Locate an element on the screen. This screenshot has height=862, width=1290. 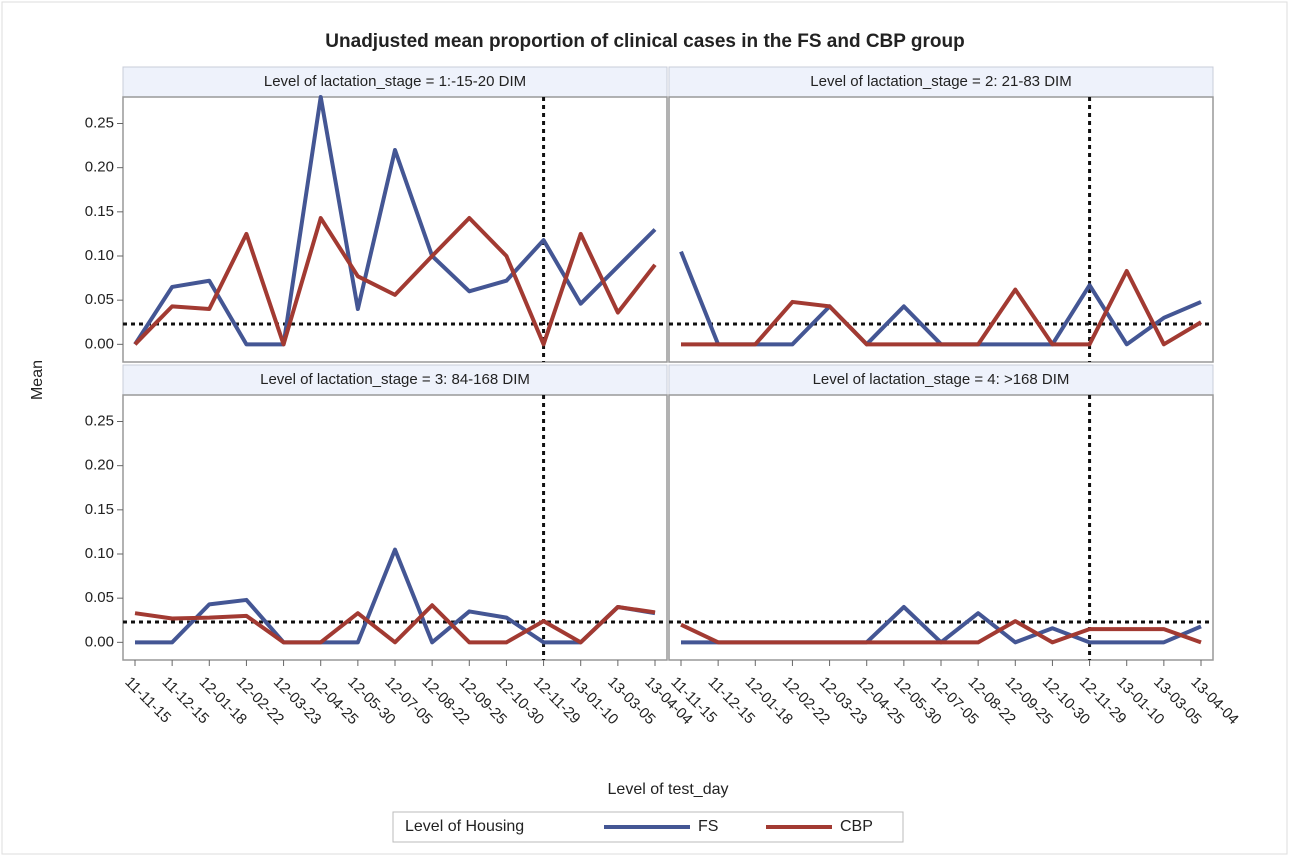
panel-title: Level of lactation_stage = 3: 84-168 DIM is located at coordinates (395, 379).